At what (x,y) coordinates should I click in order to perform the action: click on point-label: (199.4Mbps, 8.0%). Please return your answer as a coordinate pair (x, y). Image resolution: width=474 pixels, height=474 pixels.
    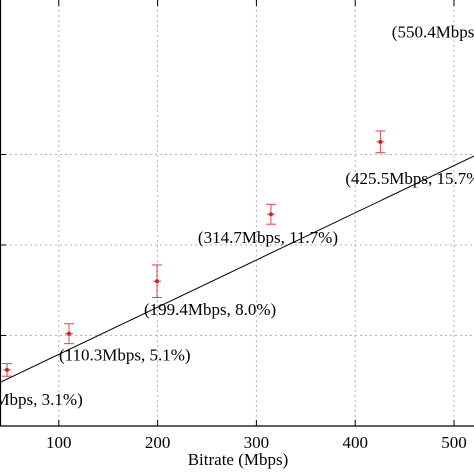
    Looking at the image, I should click on (210, 309).